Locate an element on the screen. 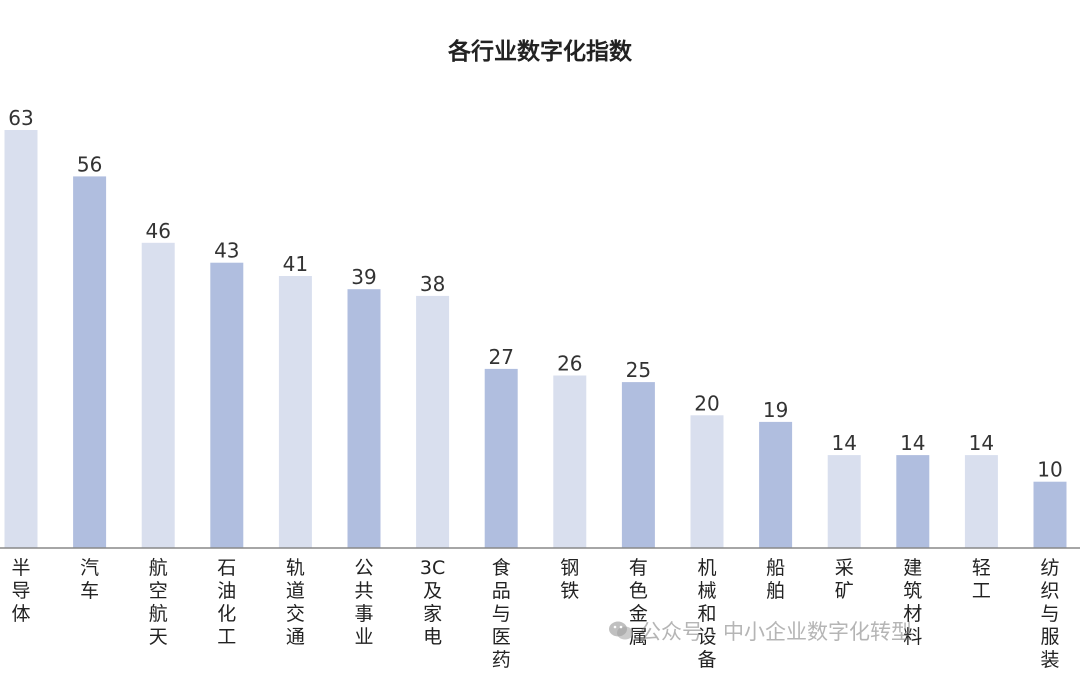  watermark: 公众号 · 中小企业数字化转型 is located at coordinates (760, 631).